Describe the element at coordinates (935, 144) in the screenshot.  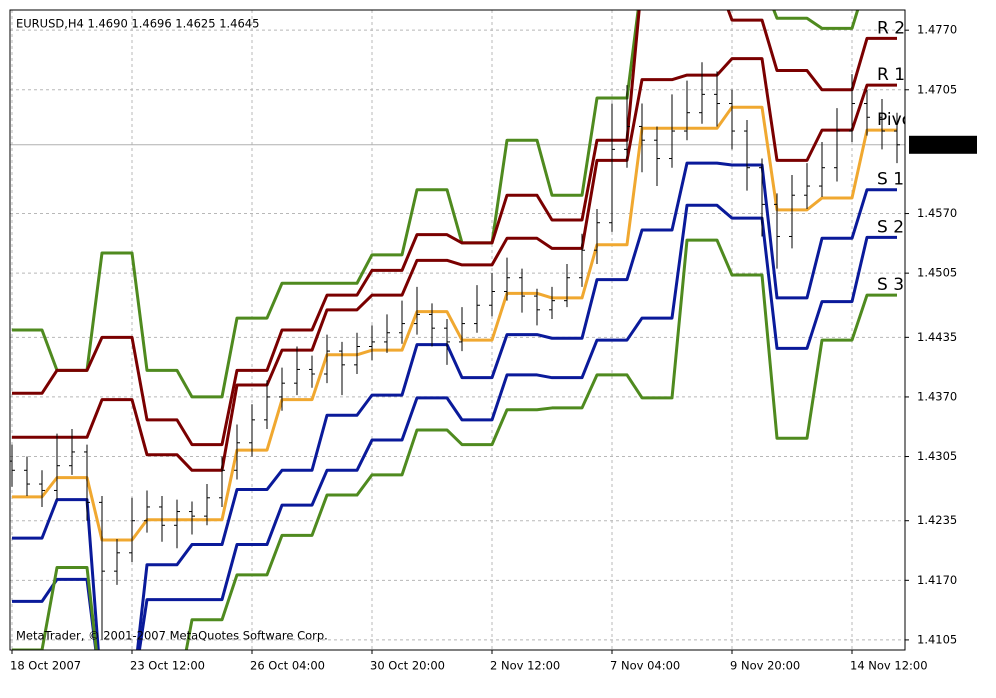
I see `current-price-label: 1.4645` at that location.